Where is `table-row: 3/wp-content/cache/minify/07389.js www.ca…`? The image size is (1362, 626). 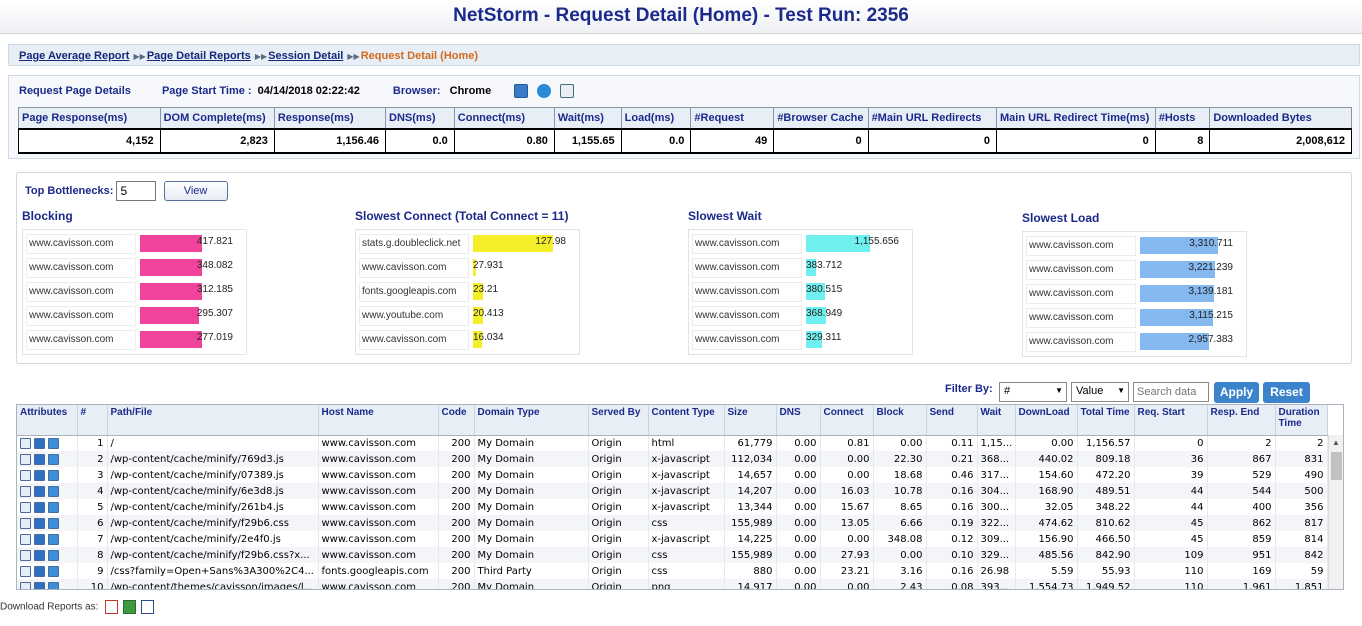
table-row: 3/wp-content/cache/minify/07389.js www.ca… is located at coordinates (672, 475).